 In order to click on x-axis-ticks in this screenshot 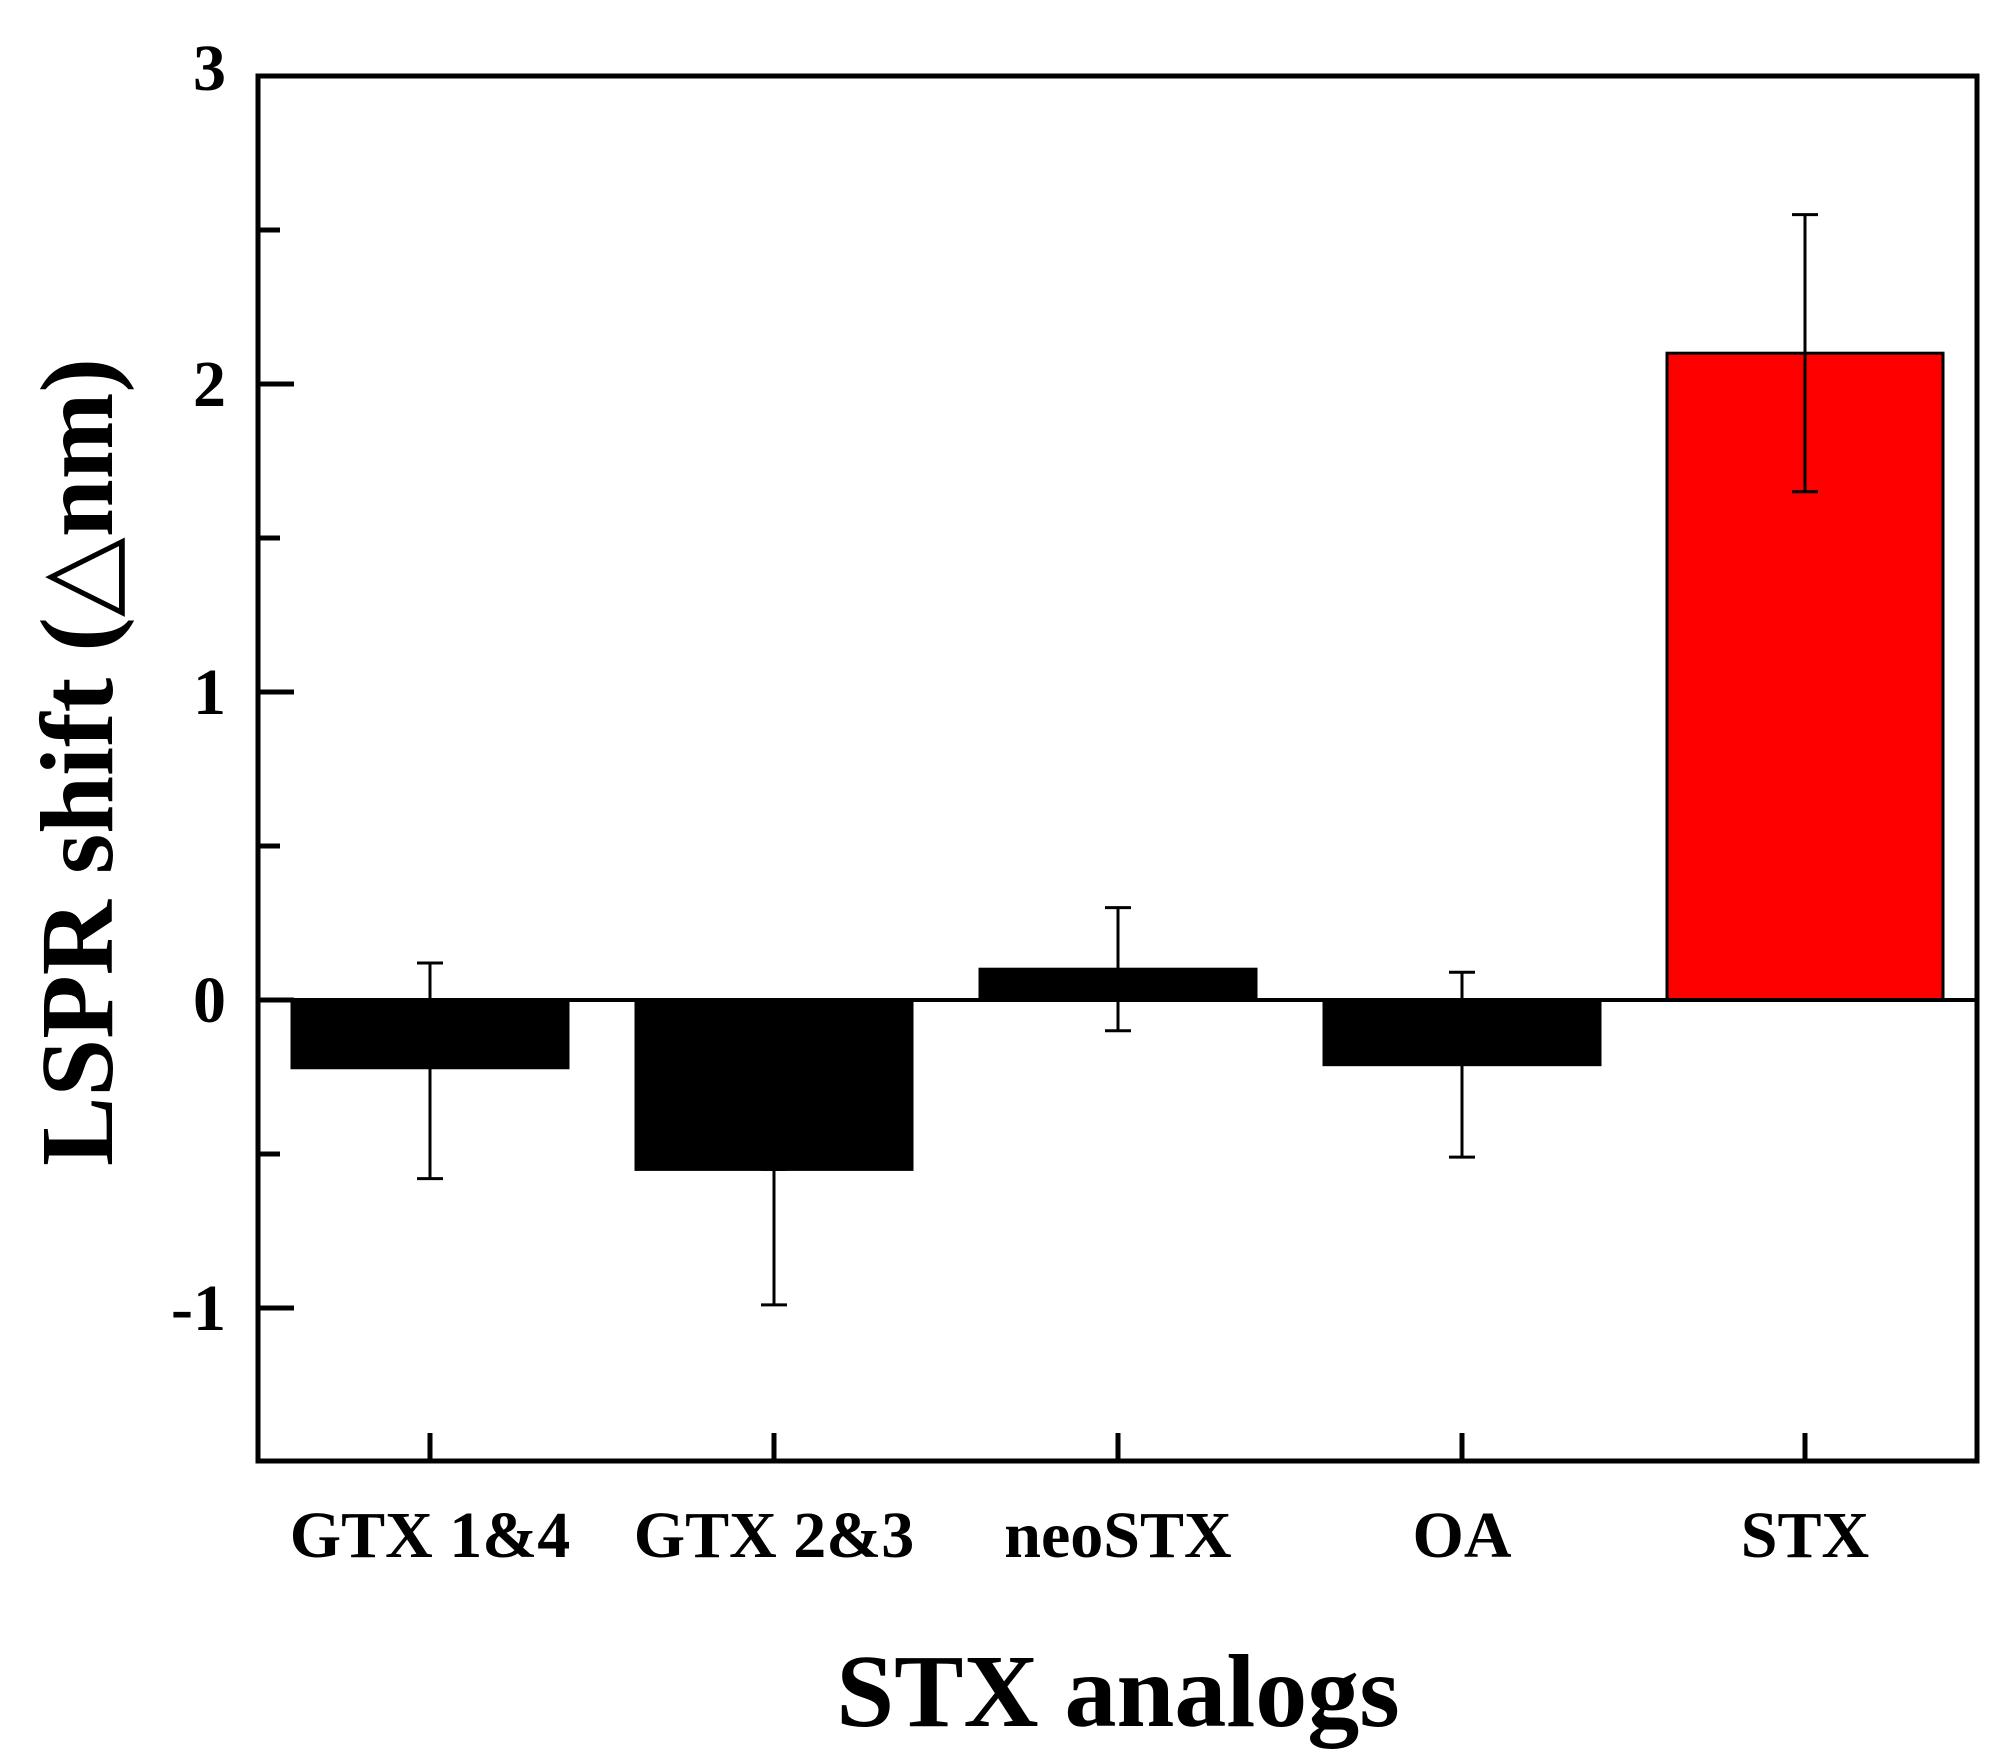, I will do `click(1117, 1447)`.